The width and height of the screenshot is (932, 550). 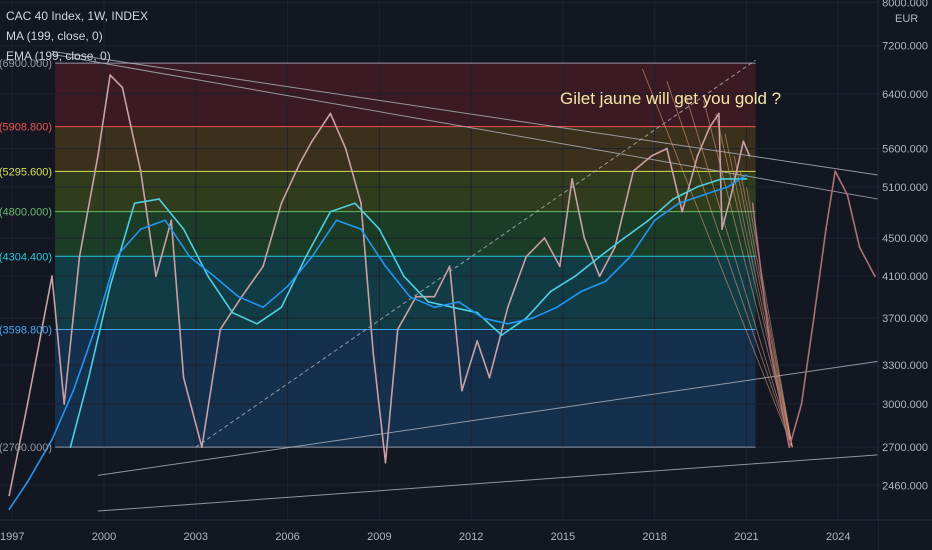 I want to click on y-tick-label: 5100.000, so click(x=905, y=188).